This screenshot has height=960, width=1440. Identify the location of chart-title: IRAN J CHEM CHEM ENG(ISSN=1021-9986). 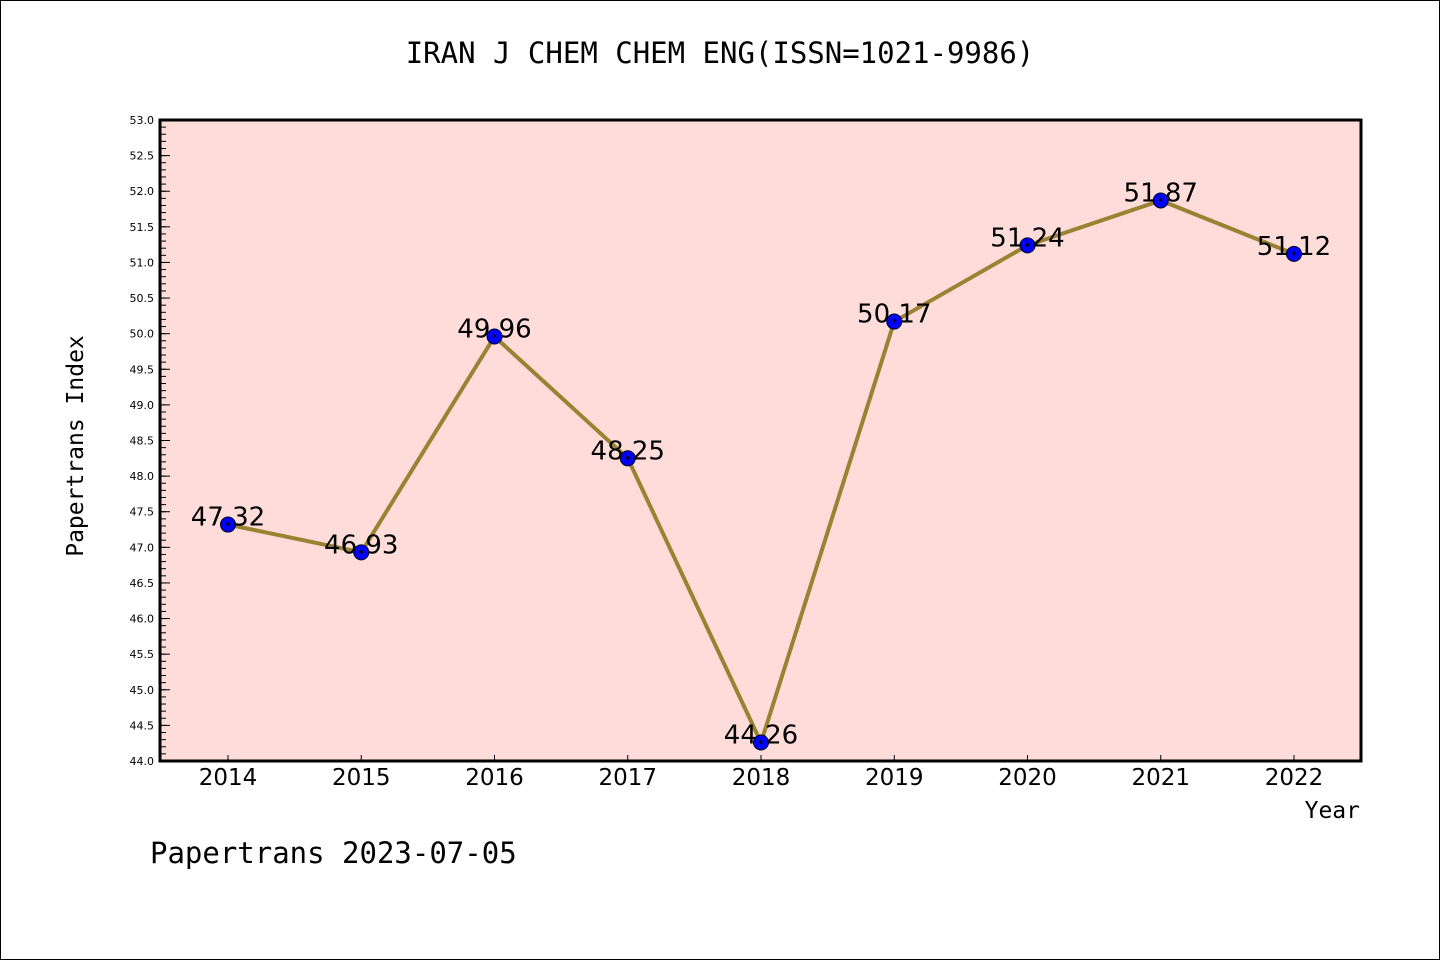
(720, 53).